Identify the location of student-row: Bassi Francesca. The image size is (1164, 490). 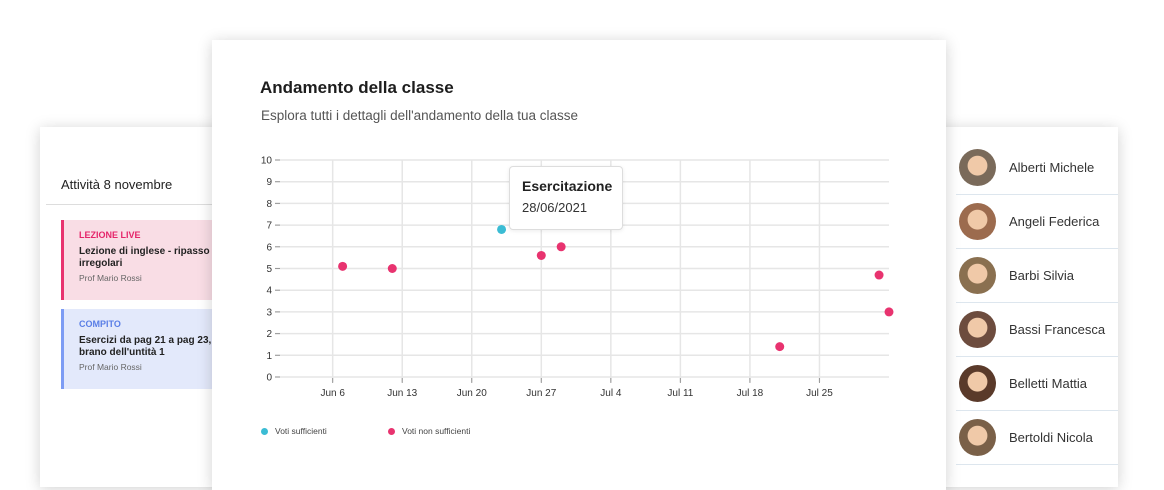
(1037, 330).